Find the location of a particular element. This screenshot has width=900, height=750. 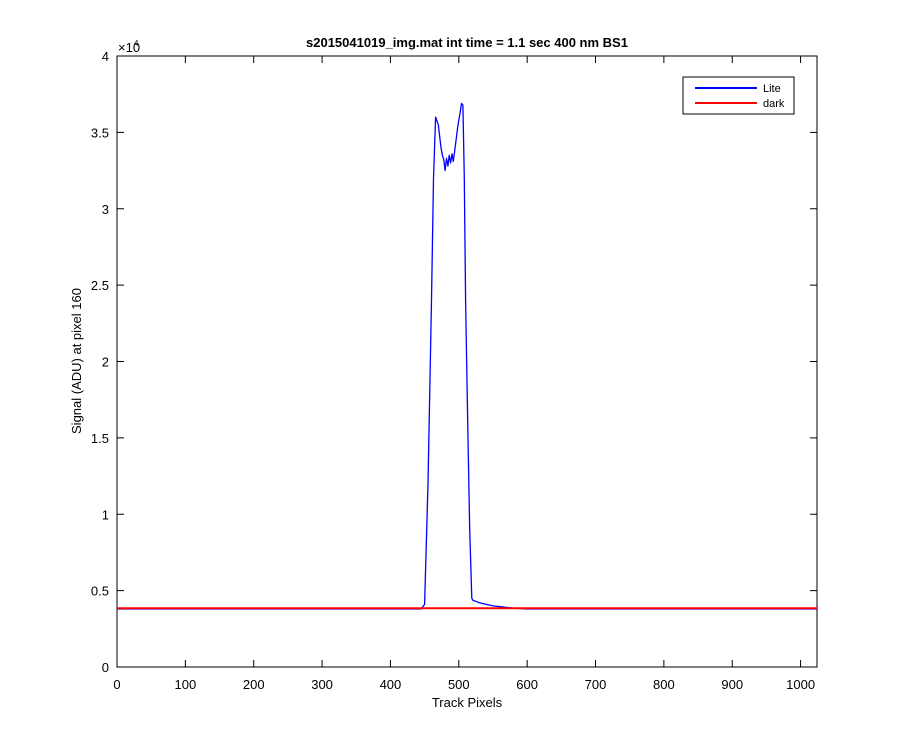

legend-label-dark: dark is located at coordinates (774, 104).